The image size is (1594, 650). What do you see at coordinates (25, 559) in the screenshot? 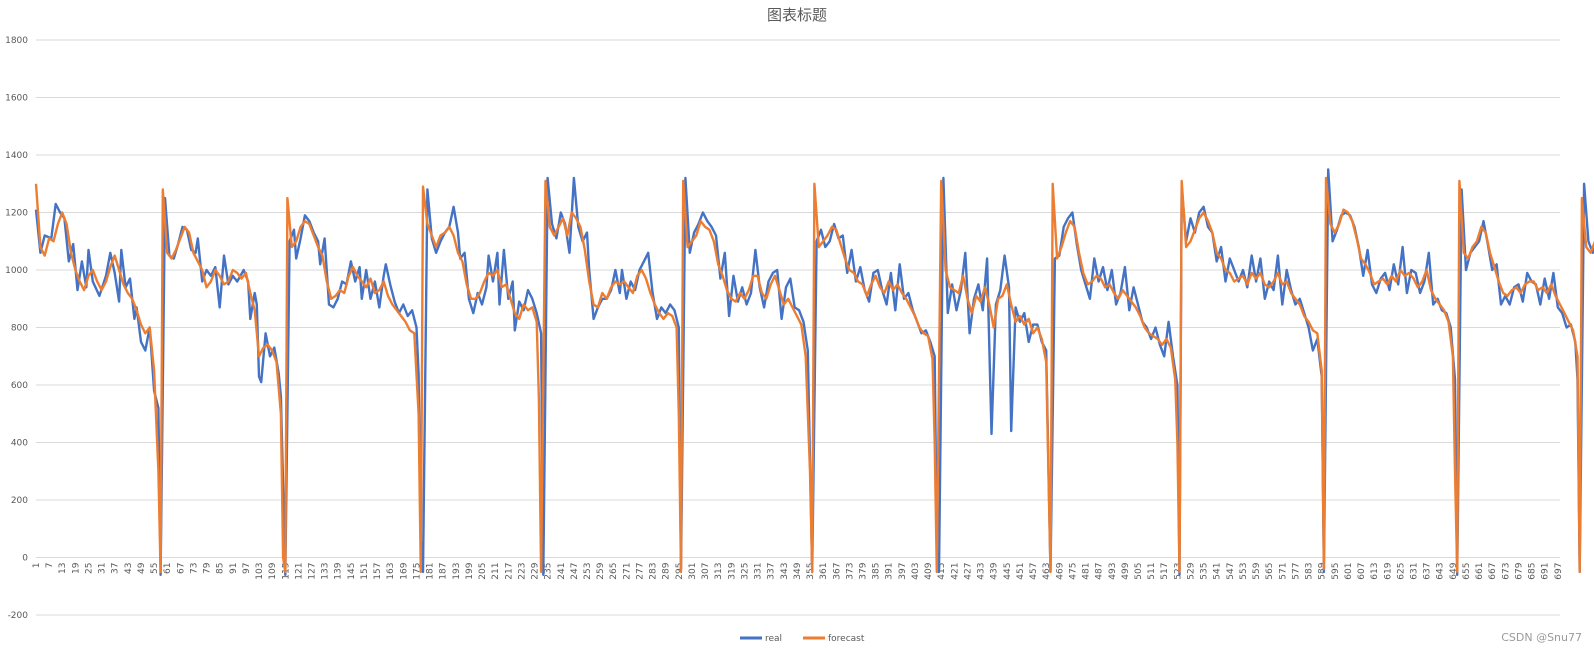
I see `y-tick-label: 0` at bounding box center [25, 559].